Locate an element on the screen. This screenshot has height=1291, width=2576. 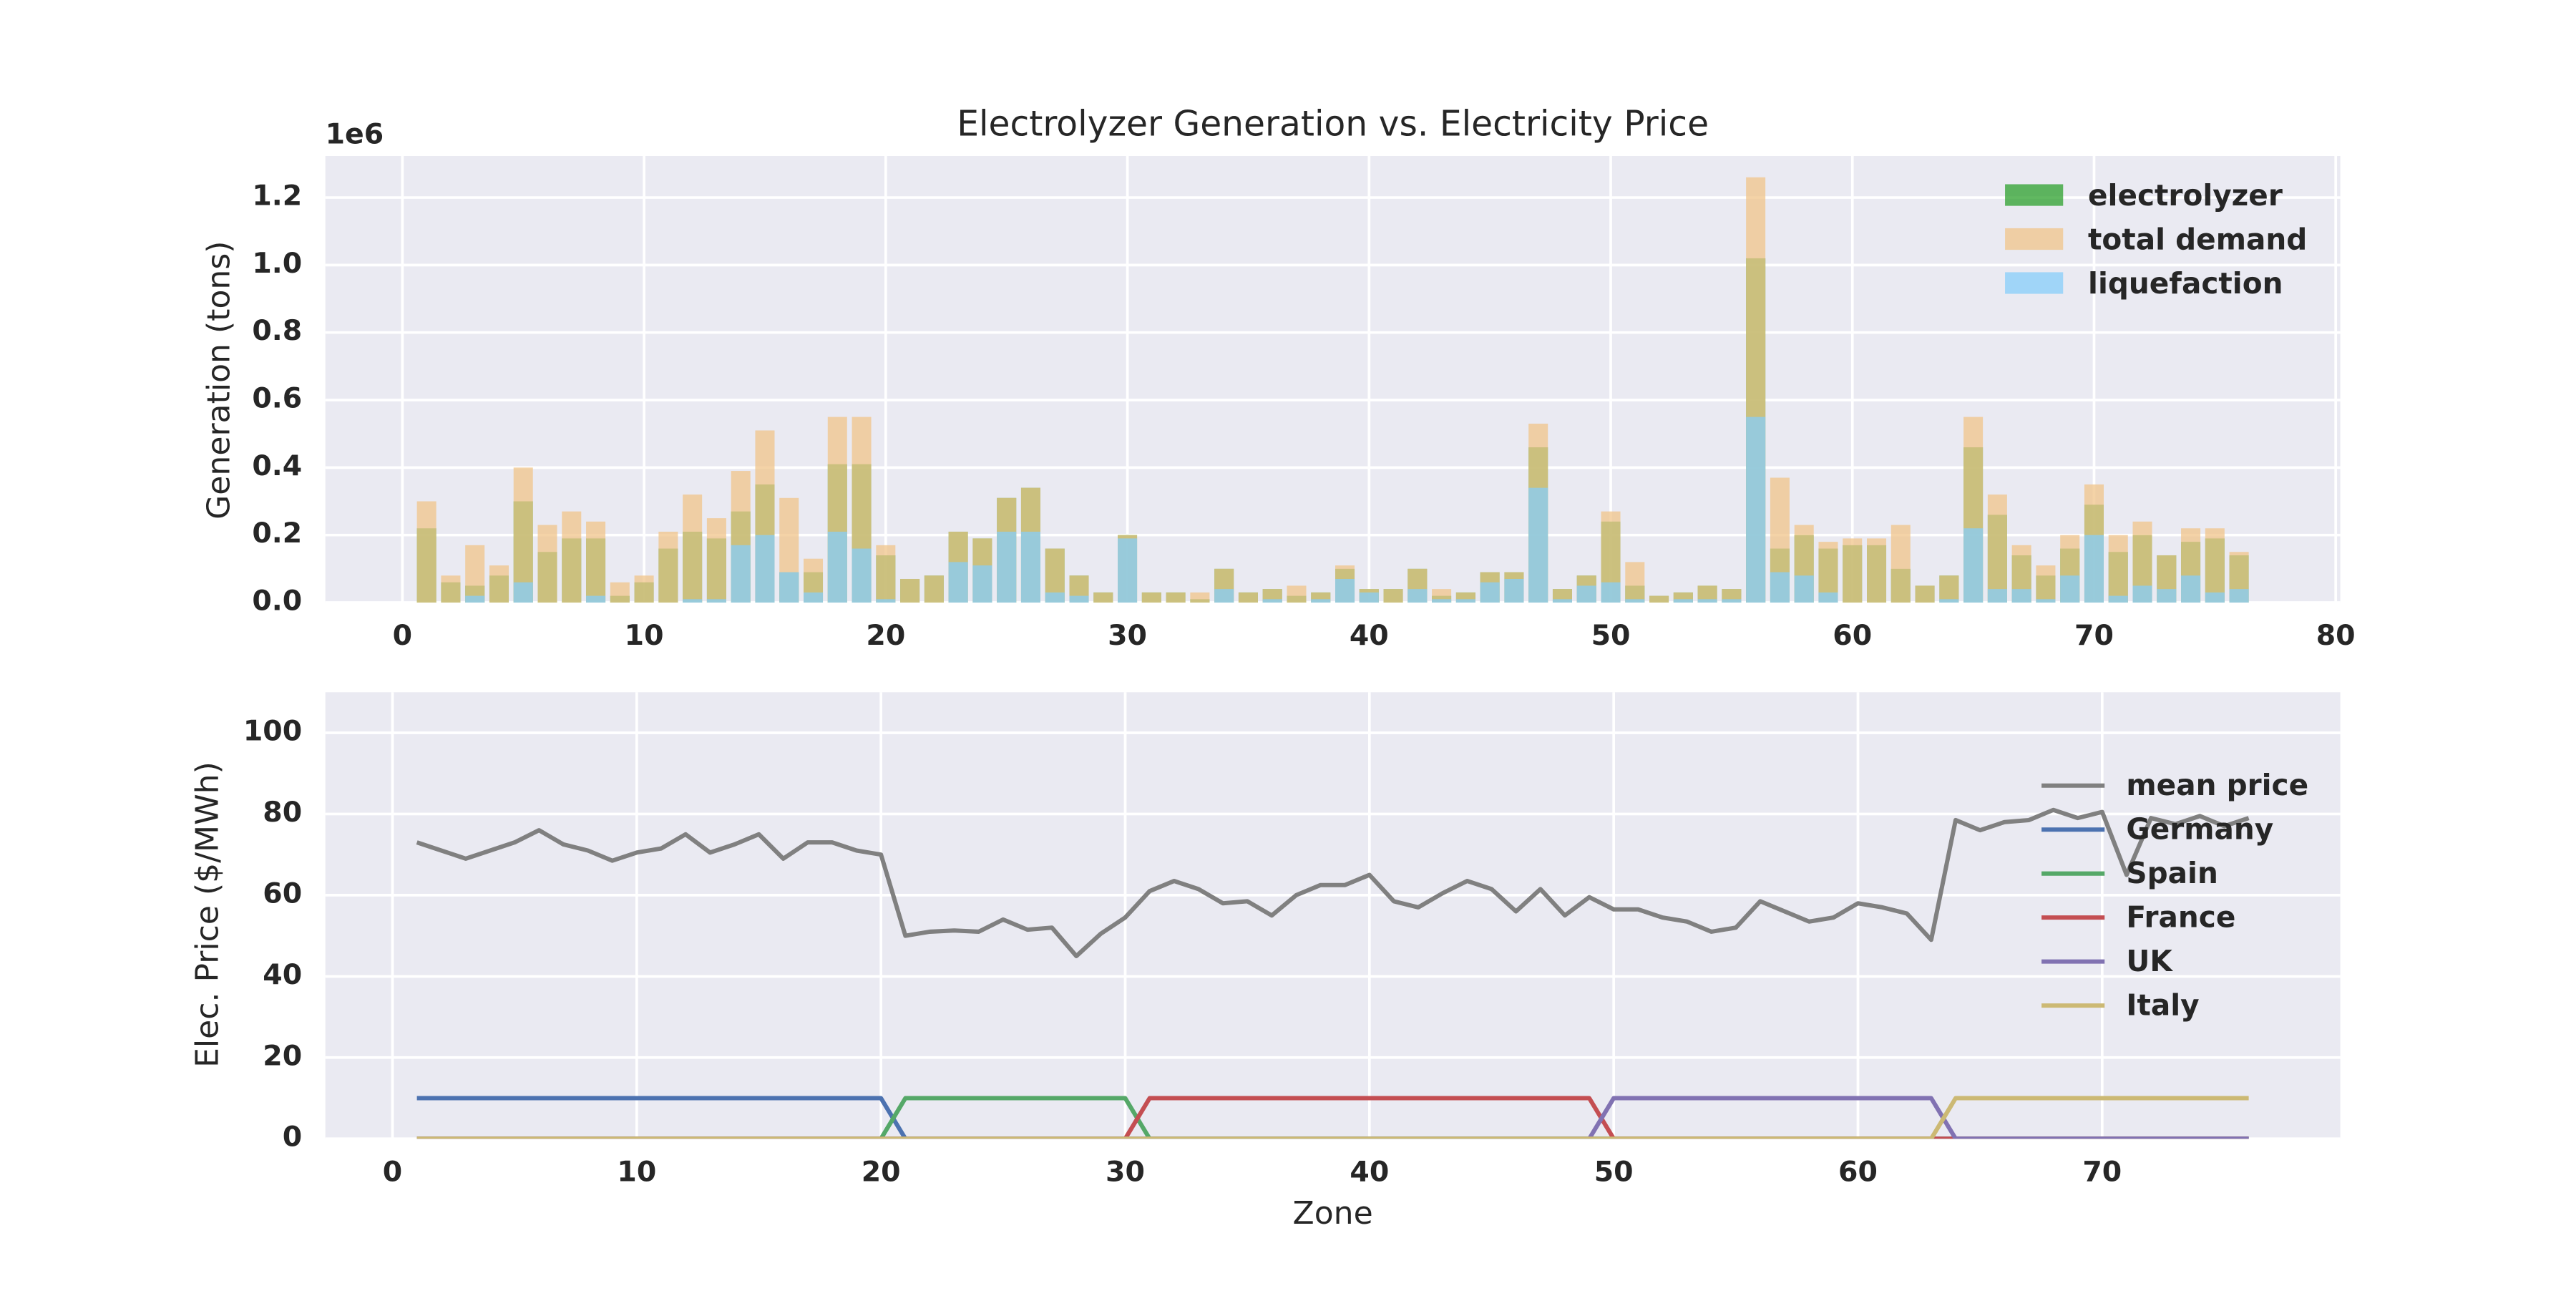
legend-label: France is located at coordinates (2180, 917).